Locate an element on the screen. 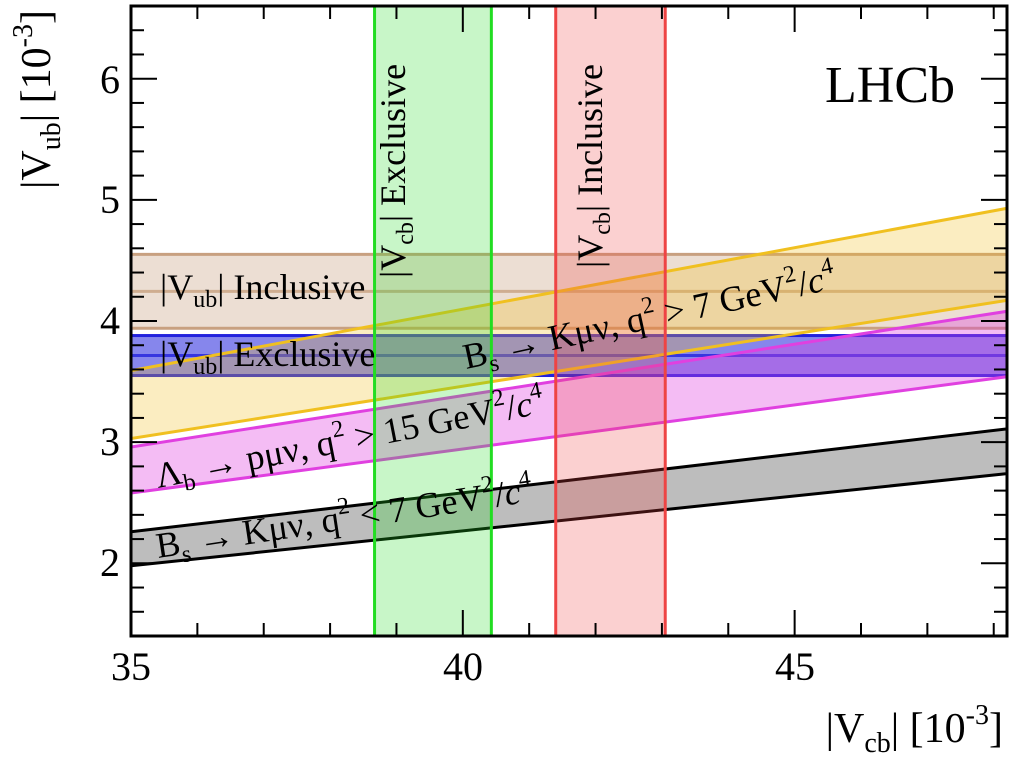  y-tick-label-2: 2 is located at coordinates (110, 562).